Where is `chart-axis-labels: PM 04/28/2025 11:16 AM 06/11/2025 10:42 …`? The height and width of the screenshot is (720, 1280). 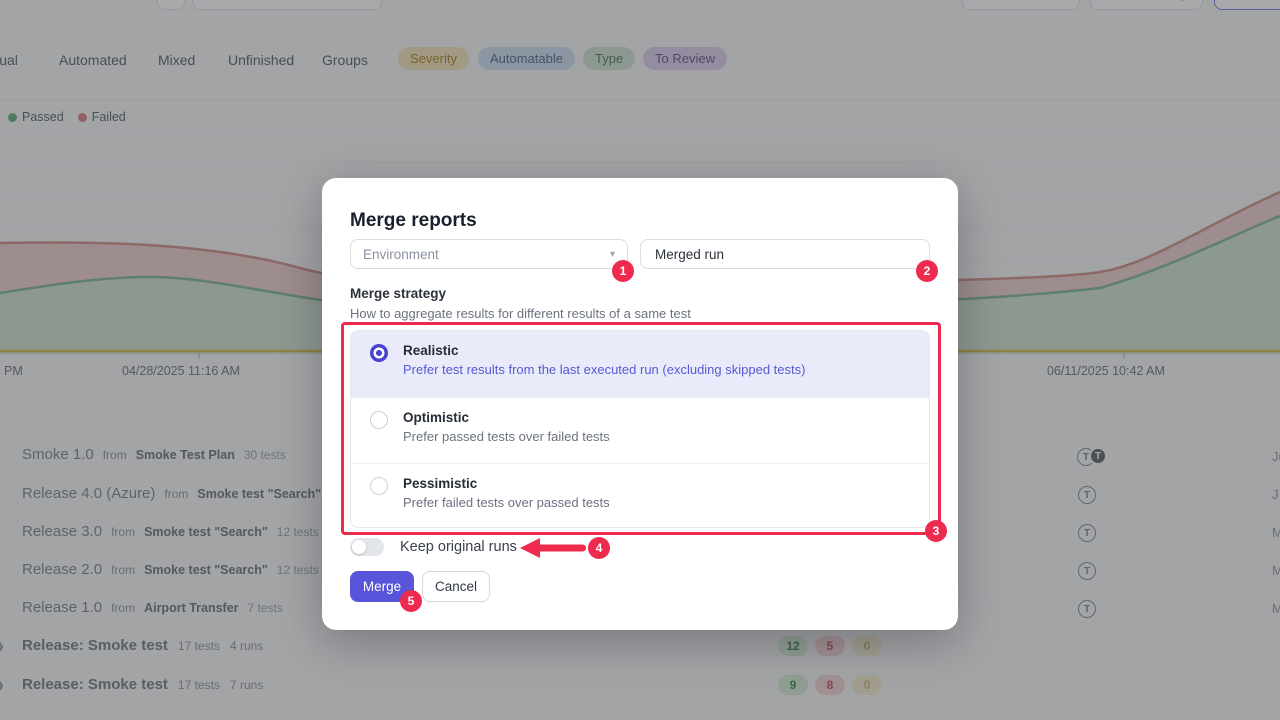 chart-axis-labels: PM 04/28/2025 11:16 AM 06/11/2025 10:42 … is located at coordinates (640, 372).